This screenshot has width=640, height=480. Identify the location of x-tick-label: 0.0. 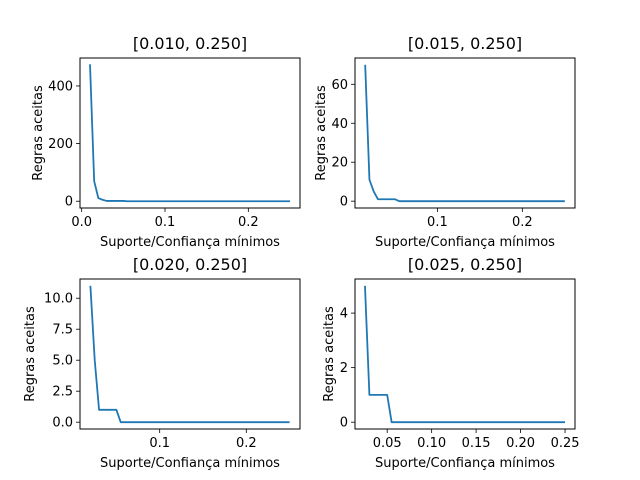
(81, 222).